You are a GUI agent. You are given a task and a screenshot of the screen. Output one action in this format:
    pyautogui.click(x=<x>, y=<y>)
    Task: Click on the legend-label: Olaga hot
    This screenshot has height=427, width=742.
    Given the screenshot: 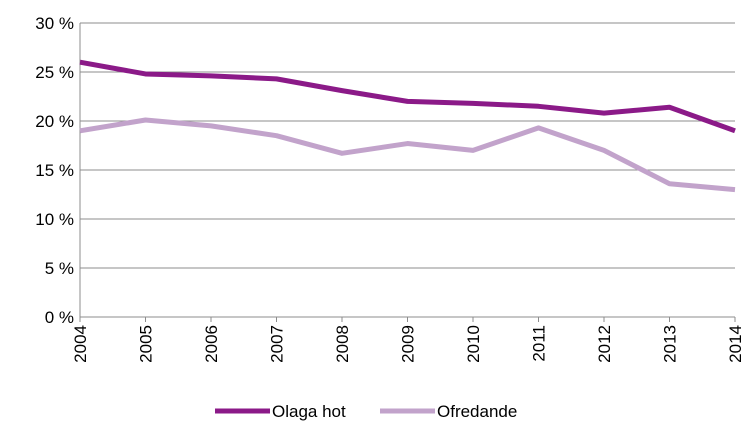 What is the action you would take?
    pyautogui.click(x=309, y=411)
    